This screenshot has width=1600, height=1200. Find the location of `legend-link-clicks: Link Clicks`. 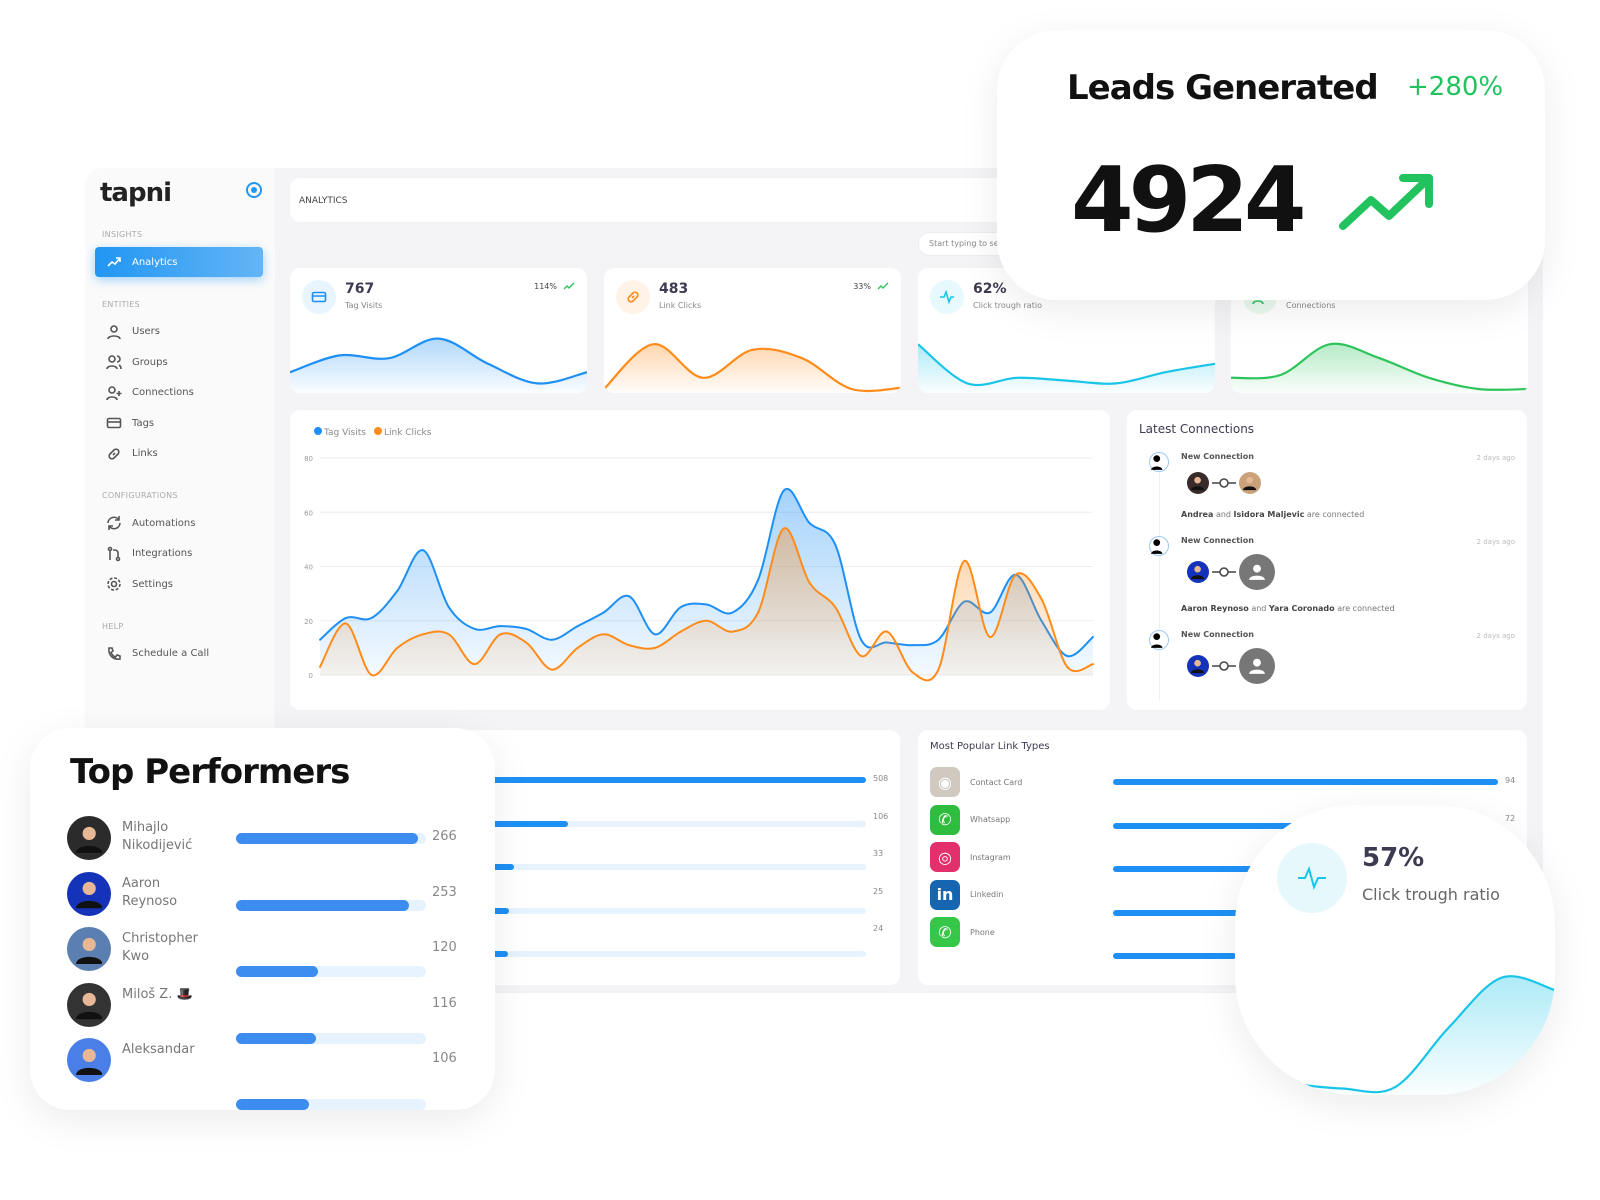

legend-link-clicks: Link Clicks is located at coordinates (402, 432).